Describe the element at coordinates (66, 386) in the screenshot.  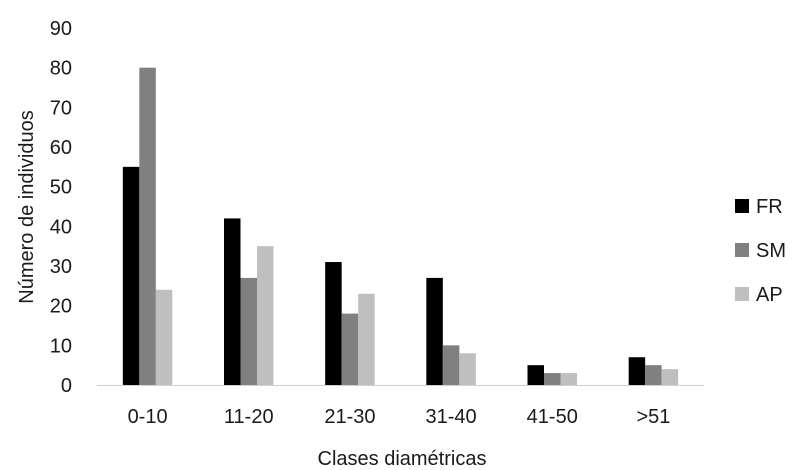
I see `y-tick-label: 0` at that location.